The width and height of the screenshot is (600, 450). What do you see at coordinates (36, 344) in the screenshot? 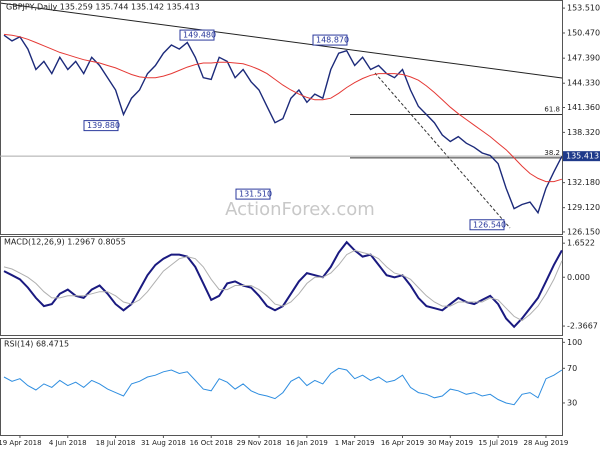
I see `rsi-title: RSI(14) 68.4715` at bounding box center [36, 344].